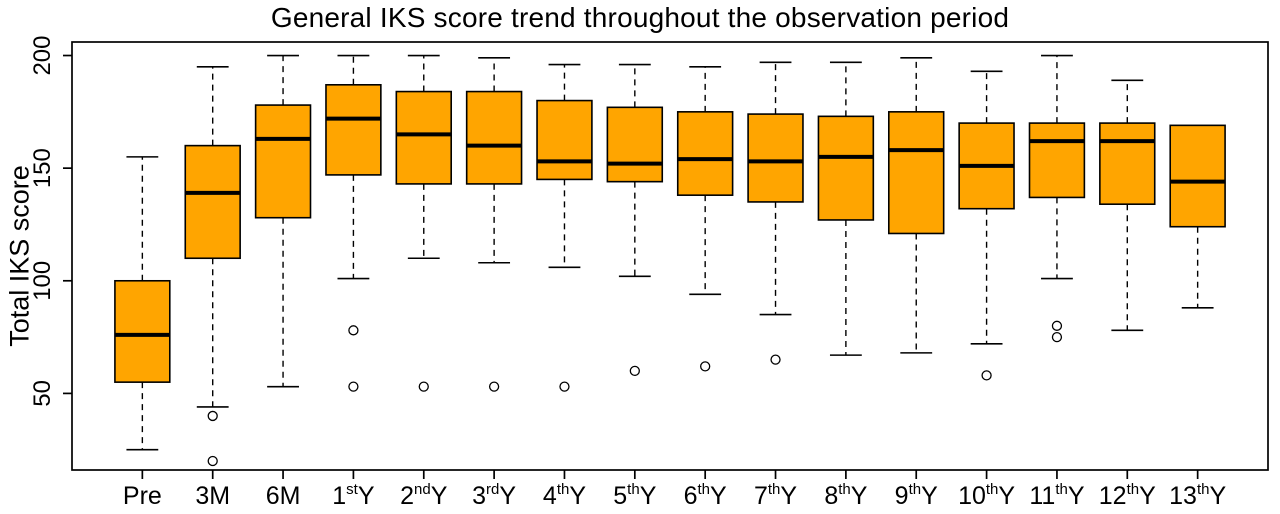 This screenshot has height=514, width=1280. I want to click on y-tick-label: 200, so click(42, 55).